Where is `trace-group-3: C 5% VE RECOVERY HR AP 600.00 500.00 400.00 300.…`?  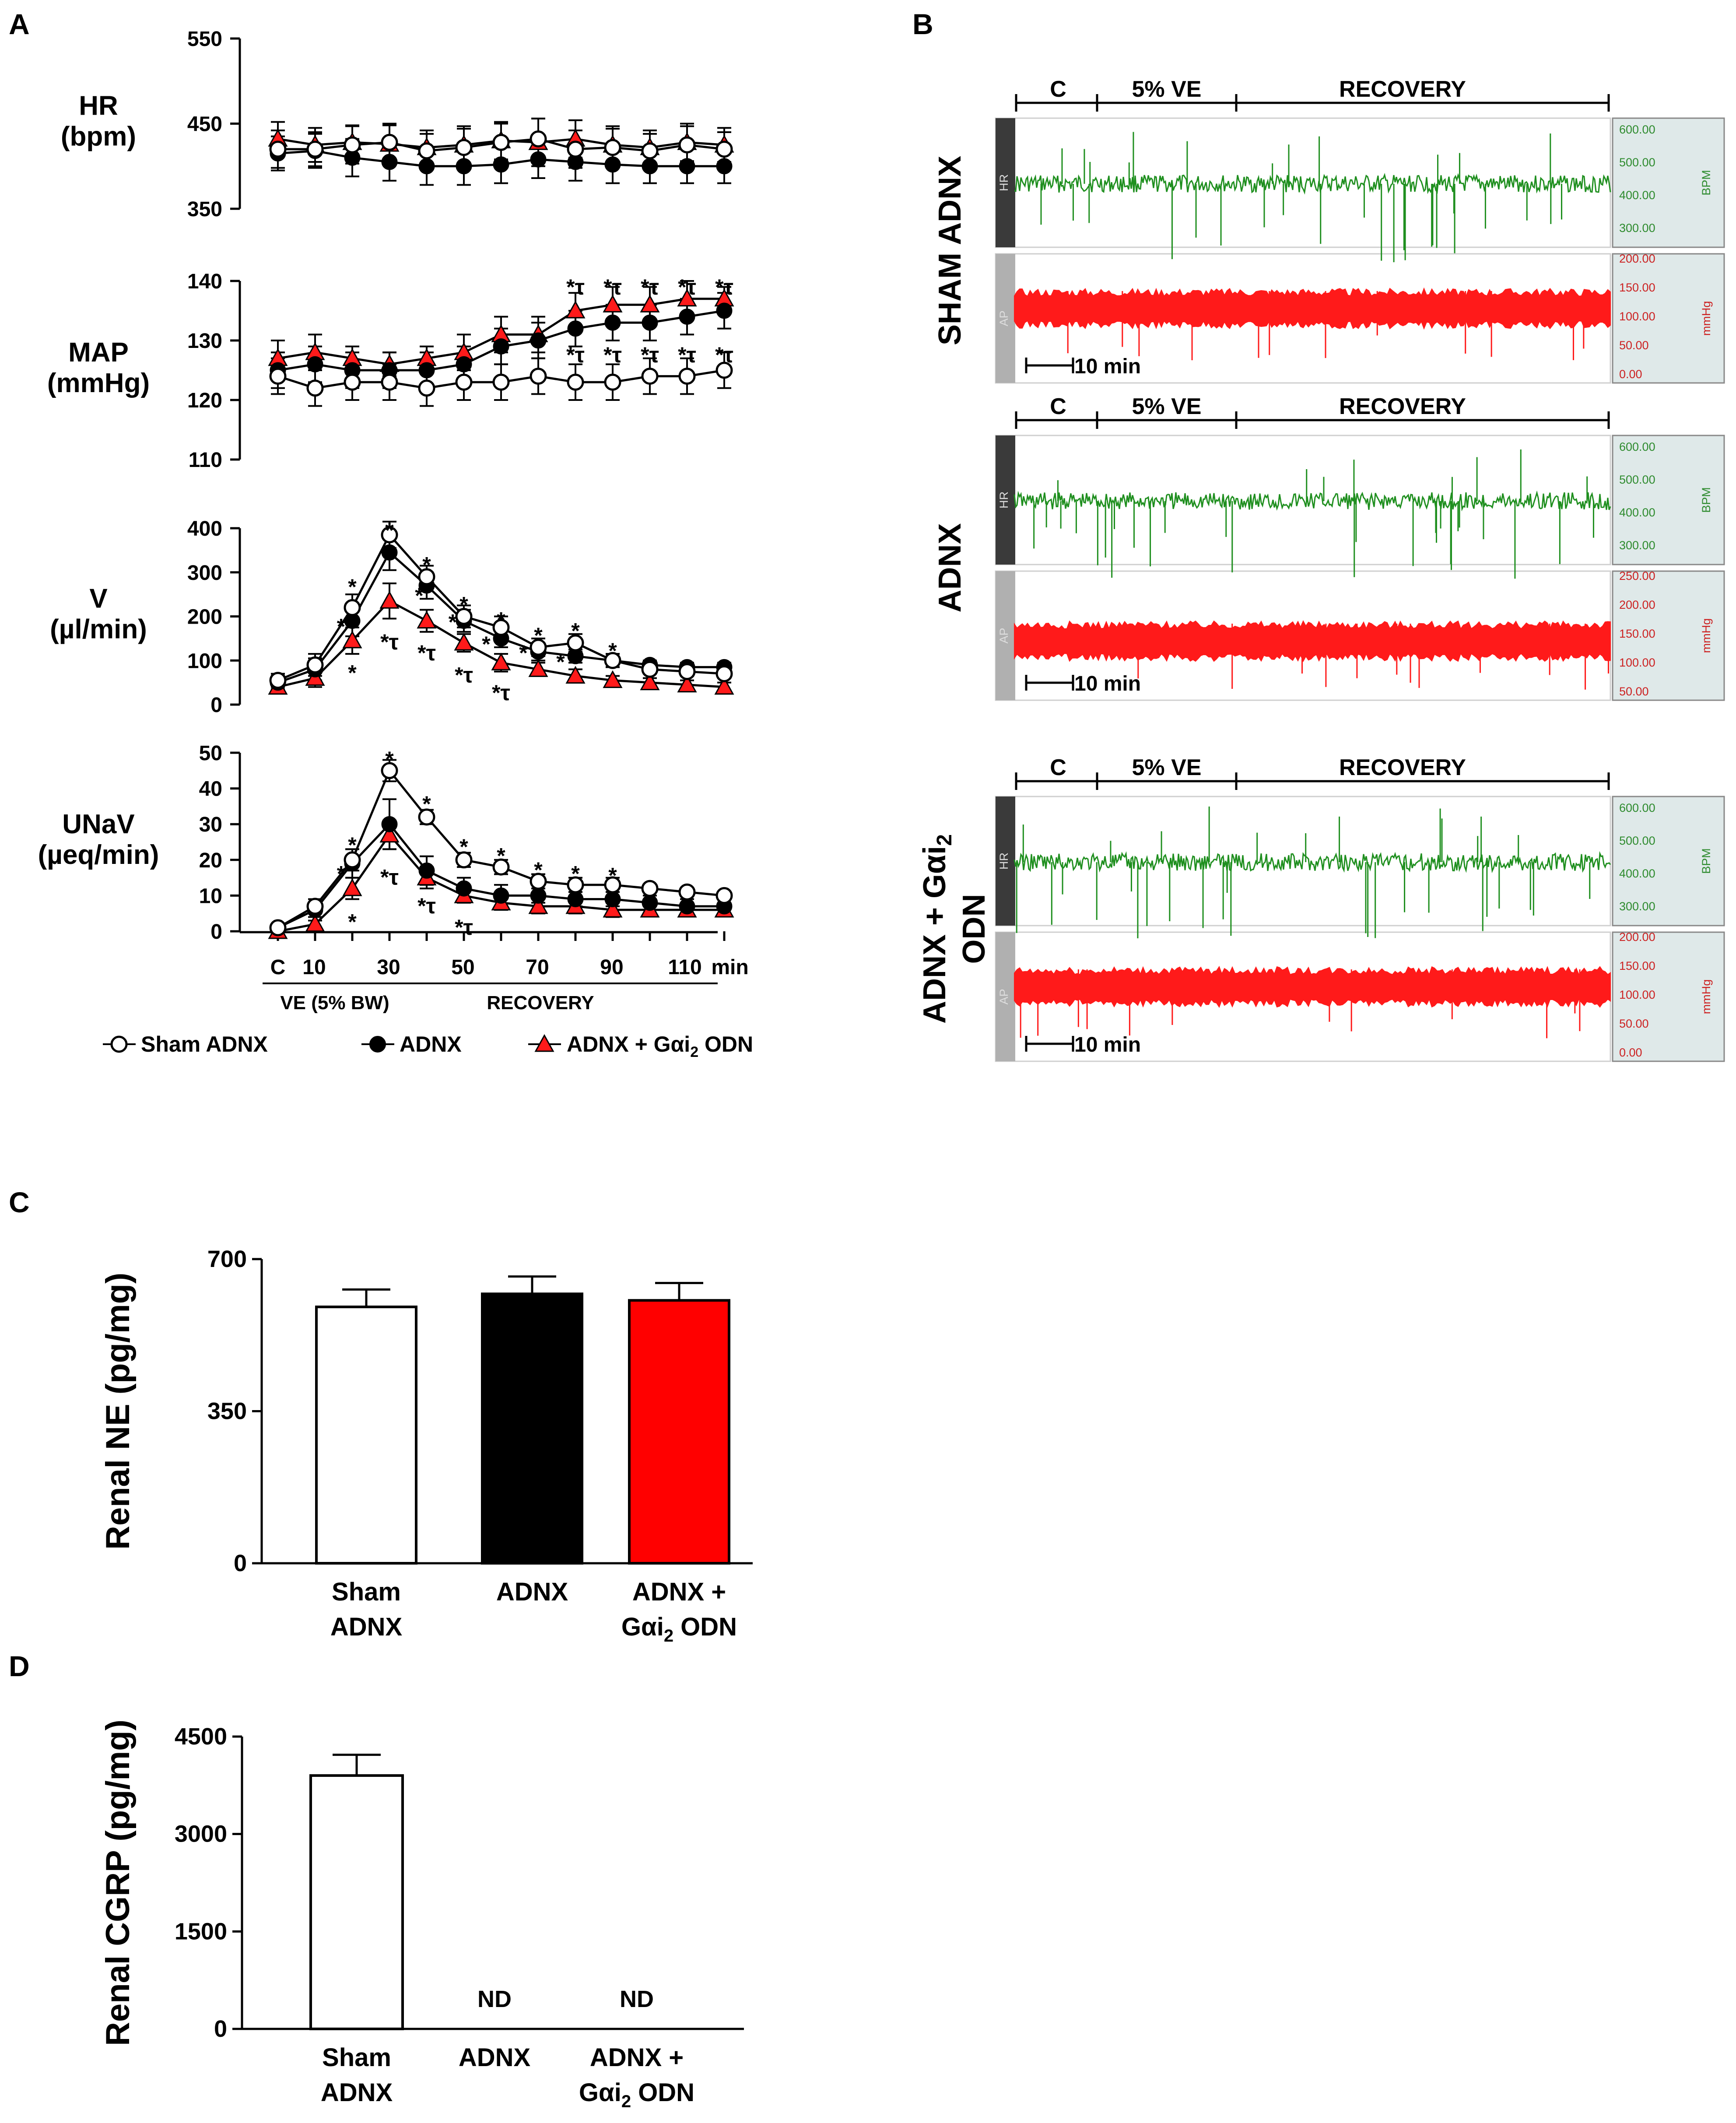 trace-group-3: C 5% VE RECOVERY HR AP 600.00 500.00 400.00 300.… is located at coordinates (1321, 908).